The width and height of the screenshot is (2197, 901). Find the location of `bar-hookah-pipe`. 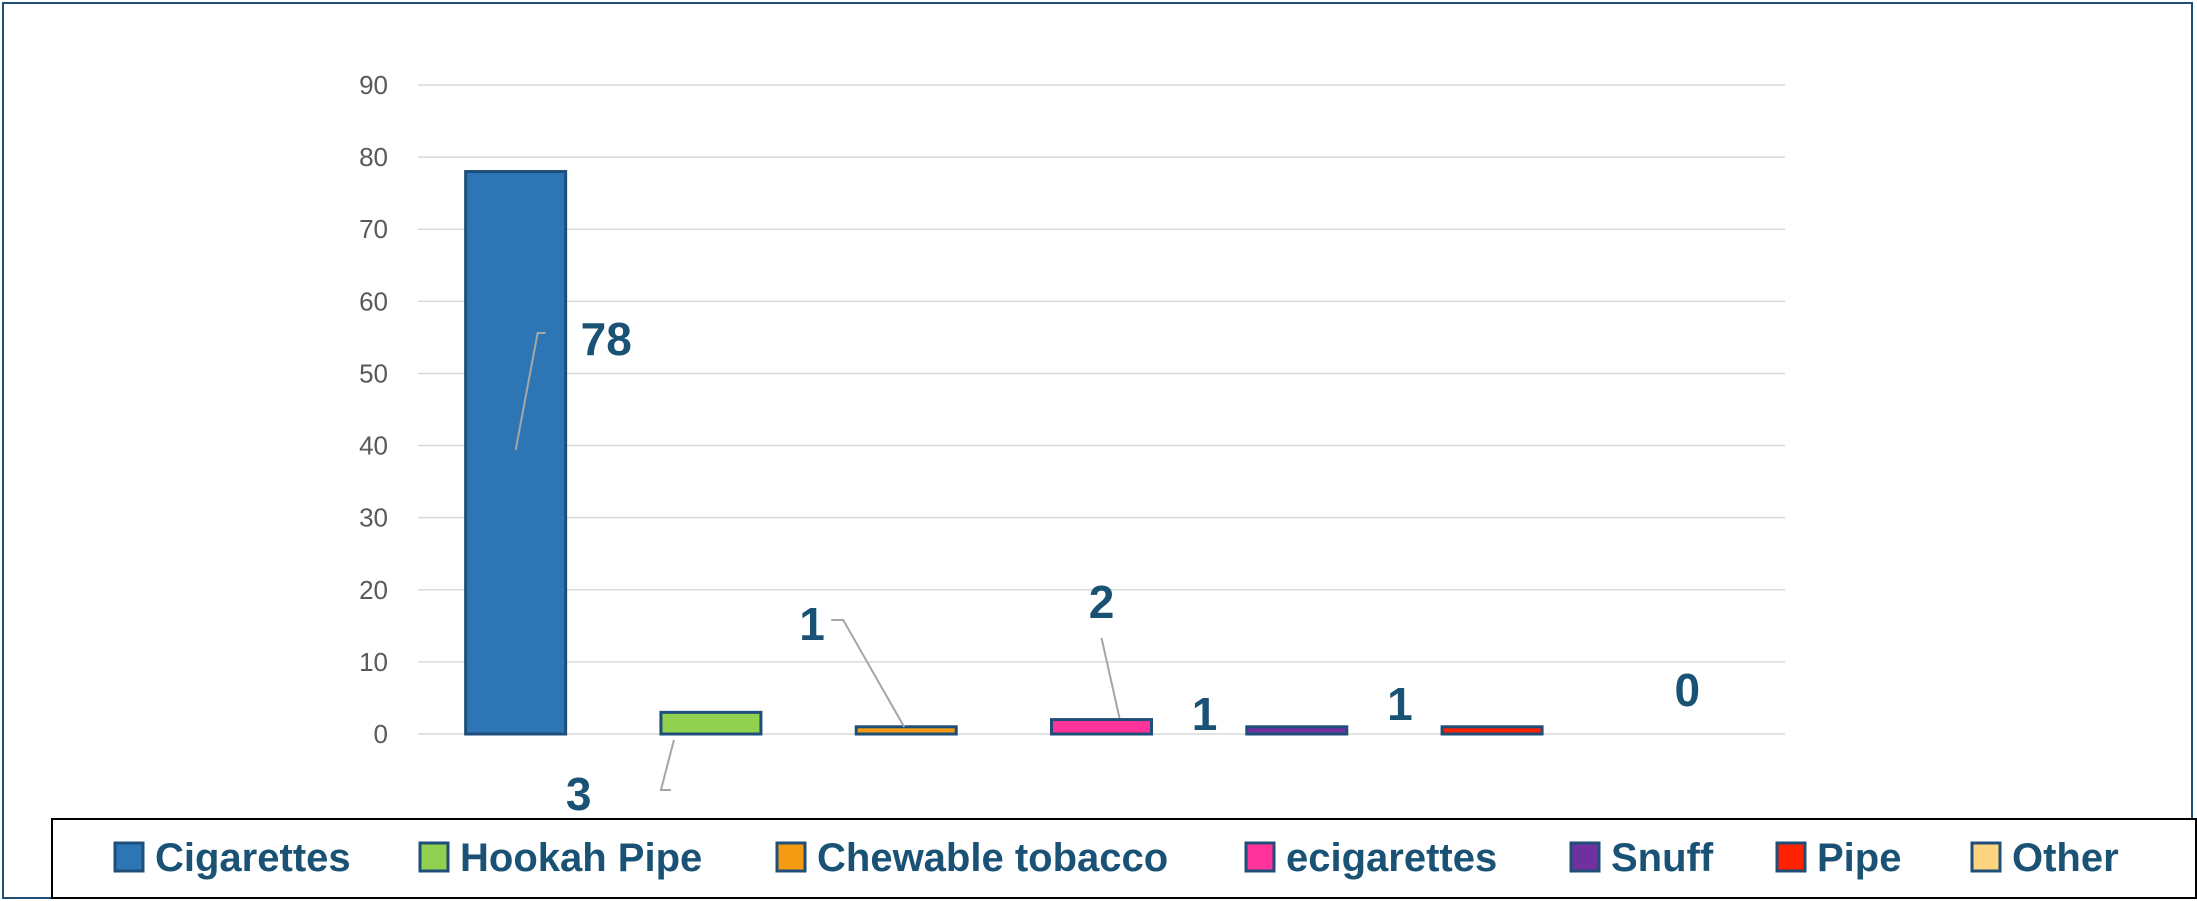

bar-hookah-pipe is located at coordinates (711, 723).